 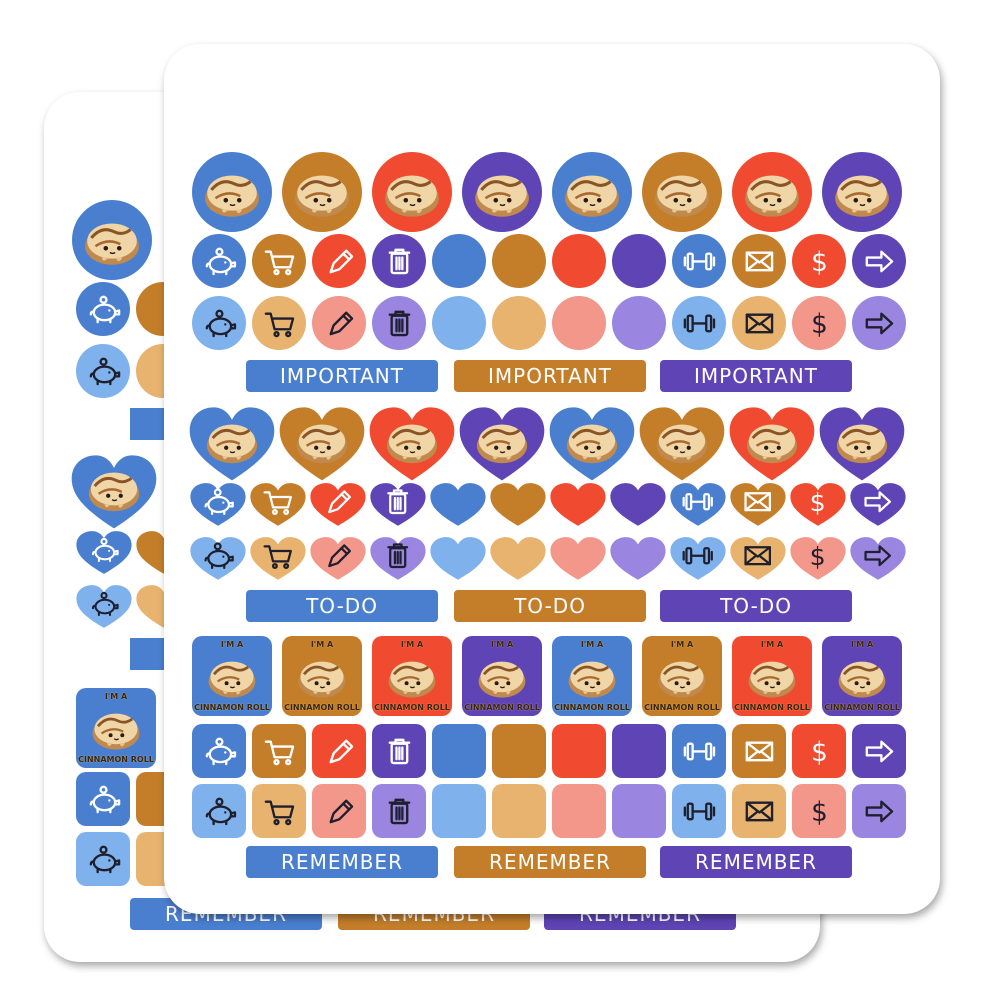 I want to click on todo-label-sticker: TO-DO, so click(x=756, y=606).